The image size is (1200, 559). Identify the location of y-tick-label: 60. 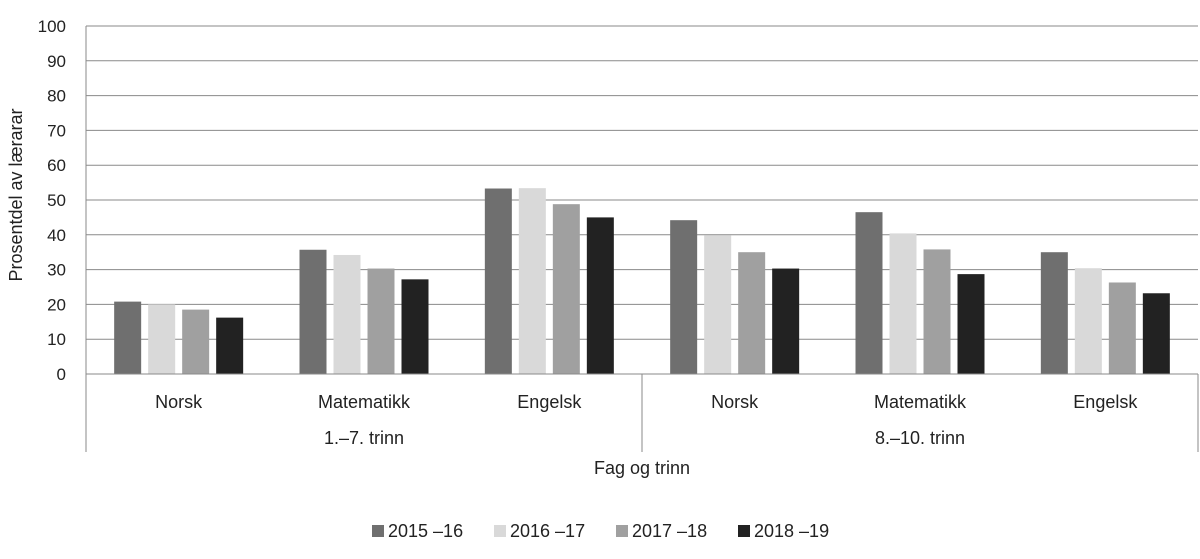
(56, 165).